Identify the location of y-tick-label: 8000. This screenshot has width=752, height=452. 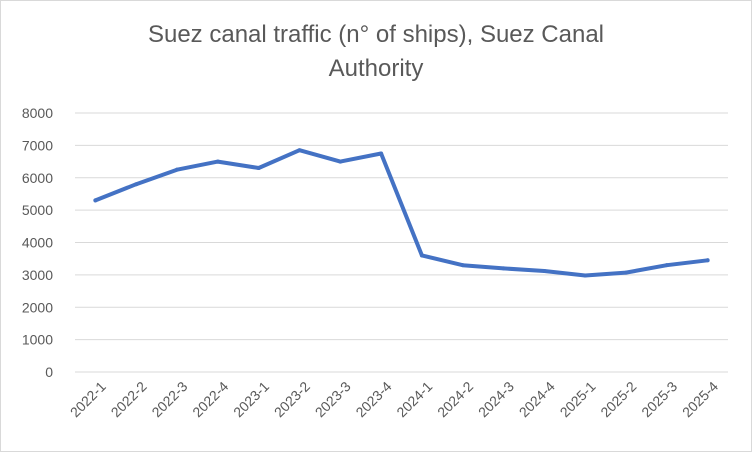
(37, 113).